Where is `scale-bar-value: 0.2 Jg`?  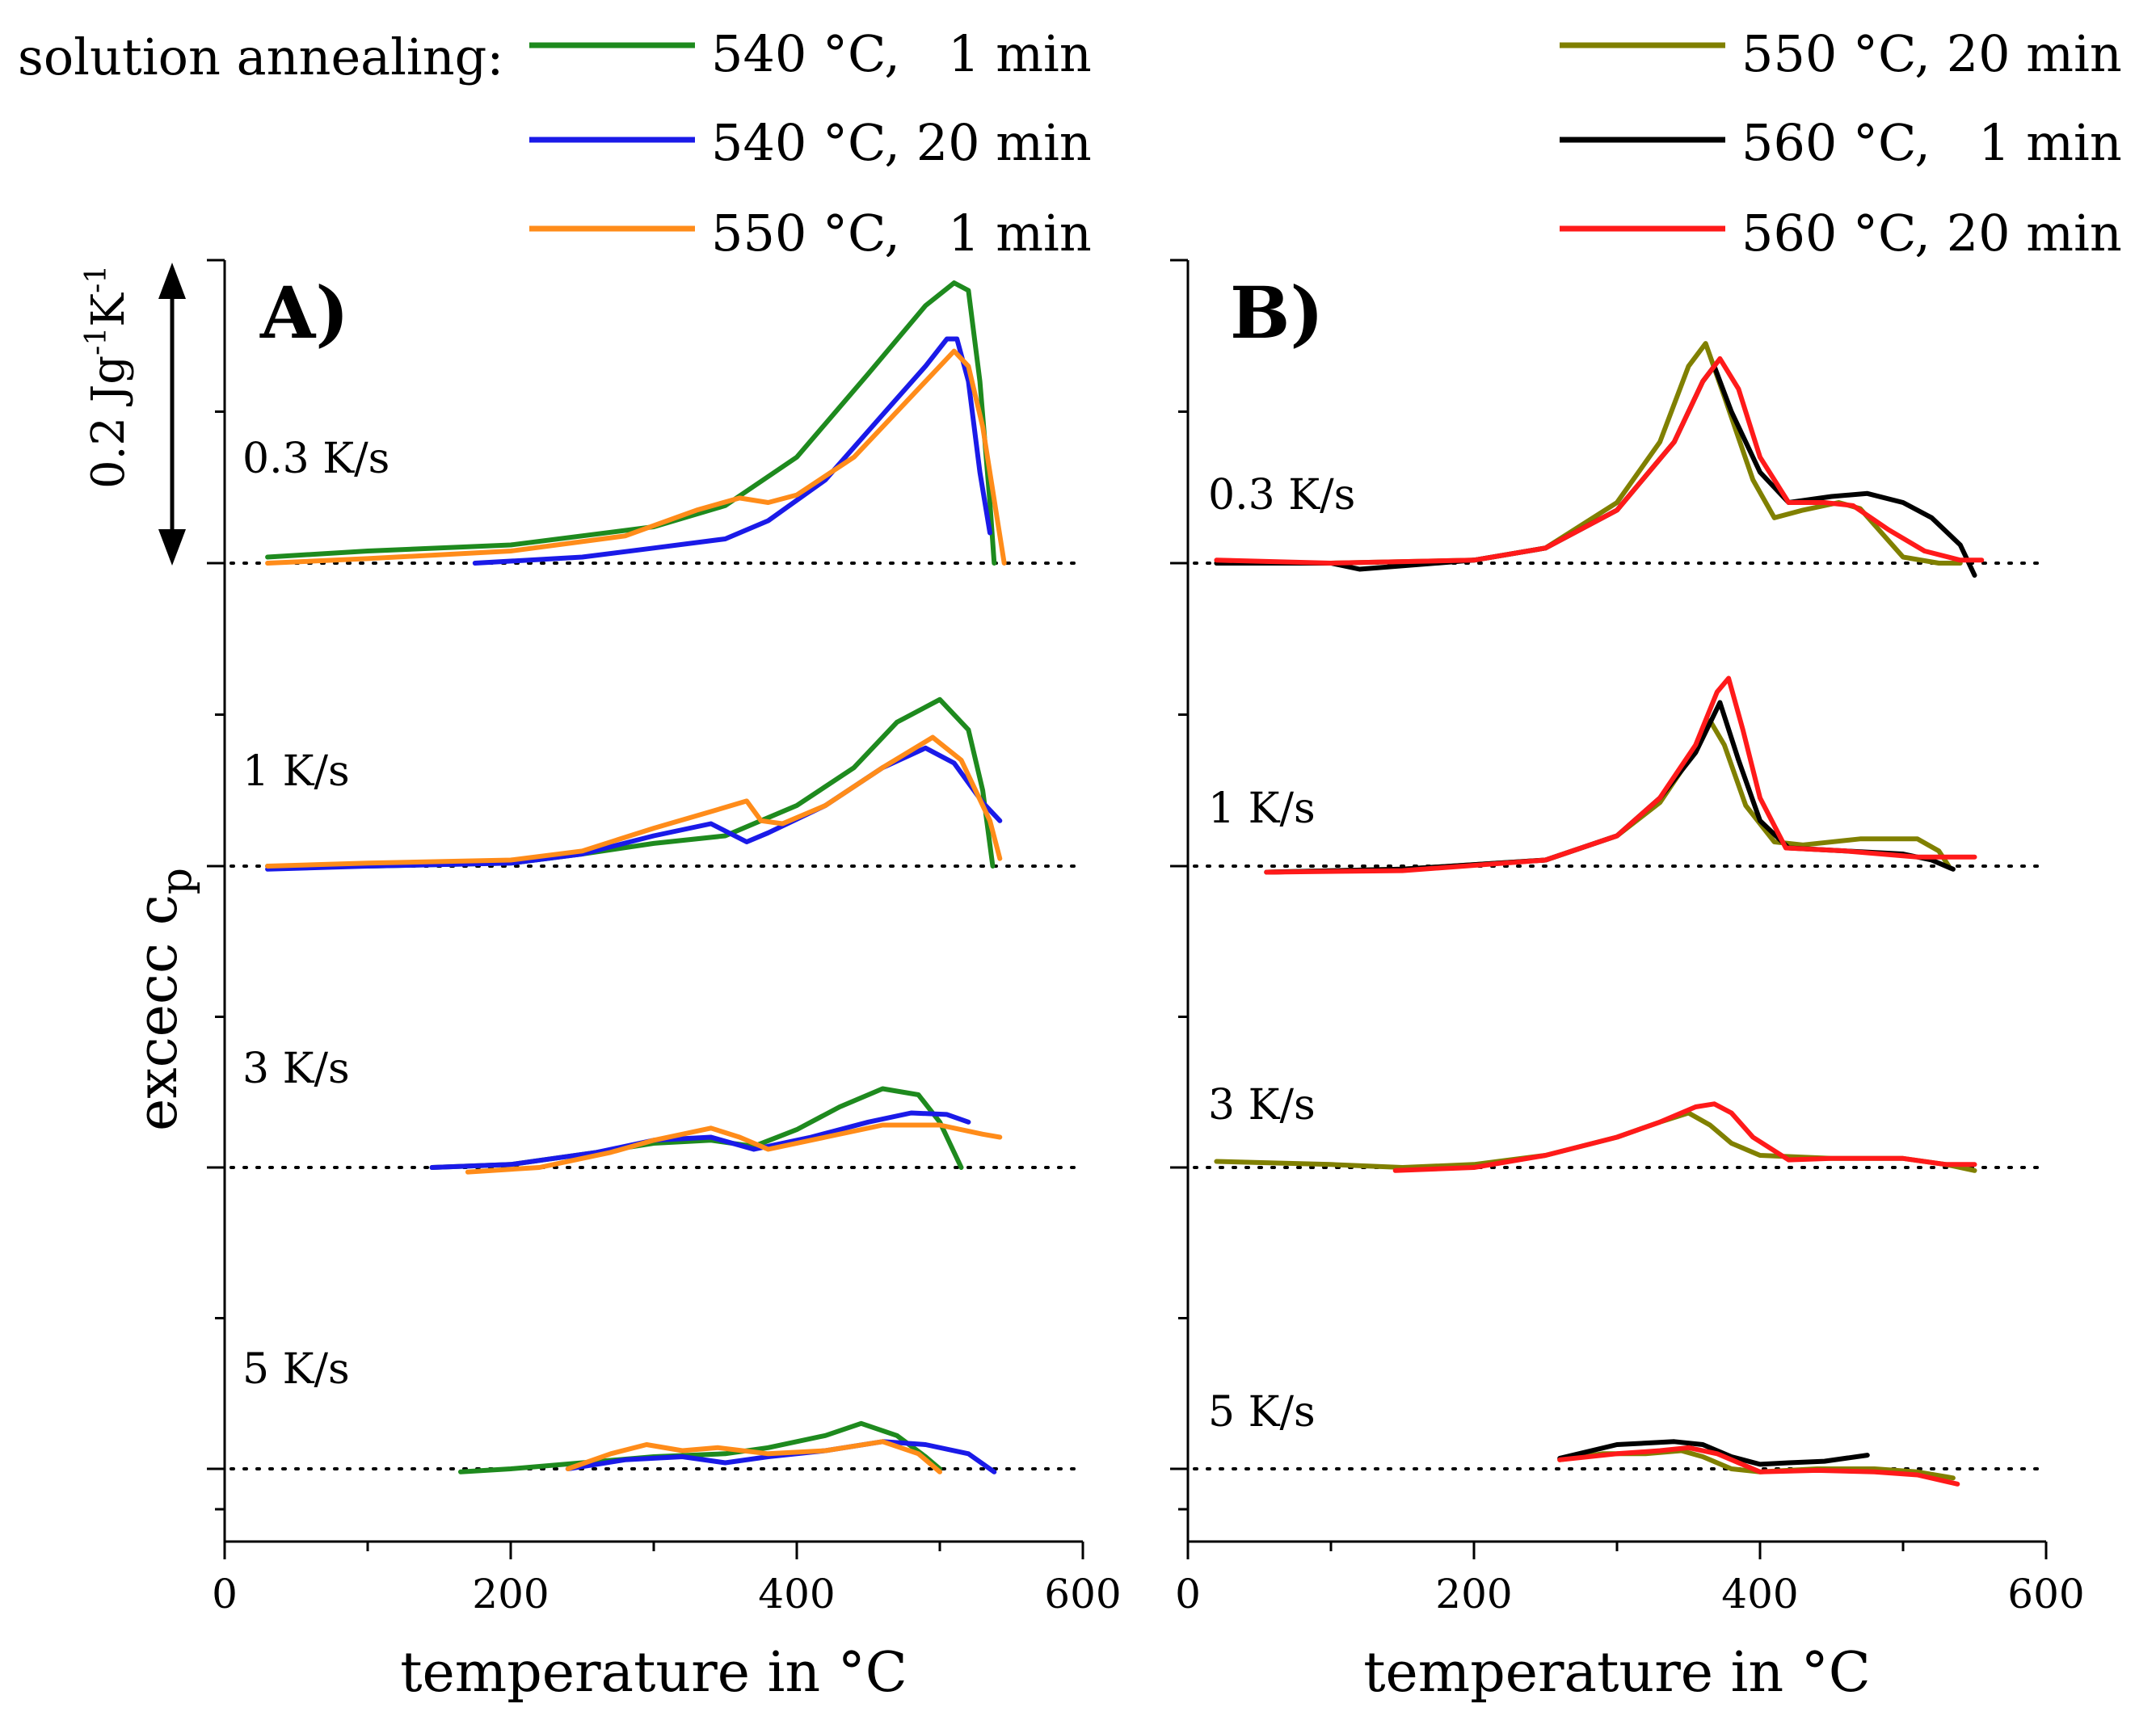
scale-bar-value: 0.2 Jg is located at coordinates (108, 422).